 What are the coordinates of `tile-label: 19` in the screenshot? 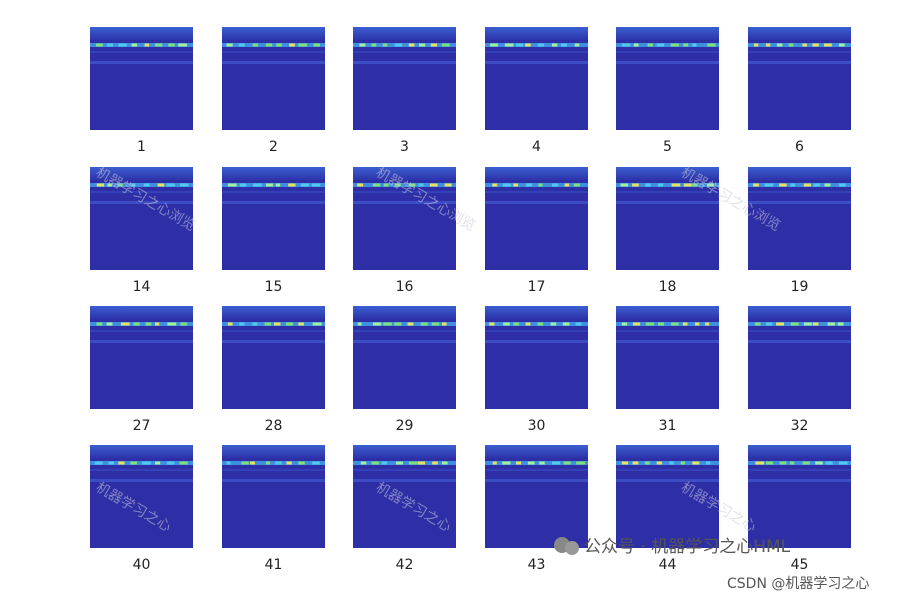 It's located at (800, 287).